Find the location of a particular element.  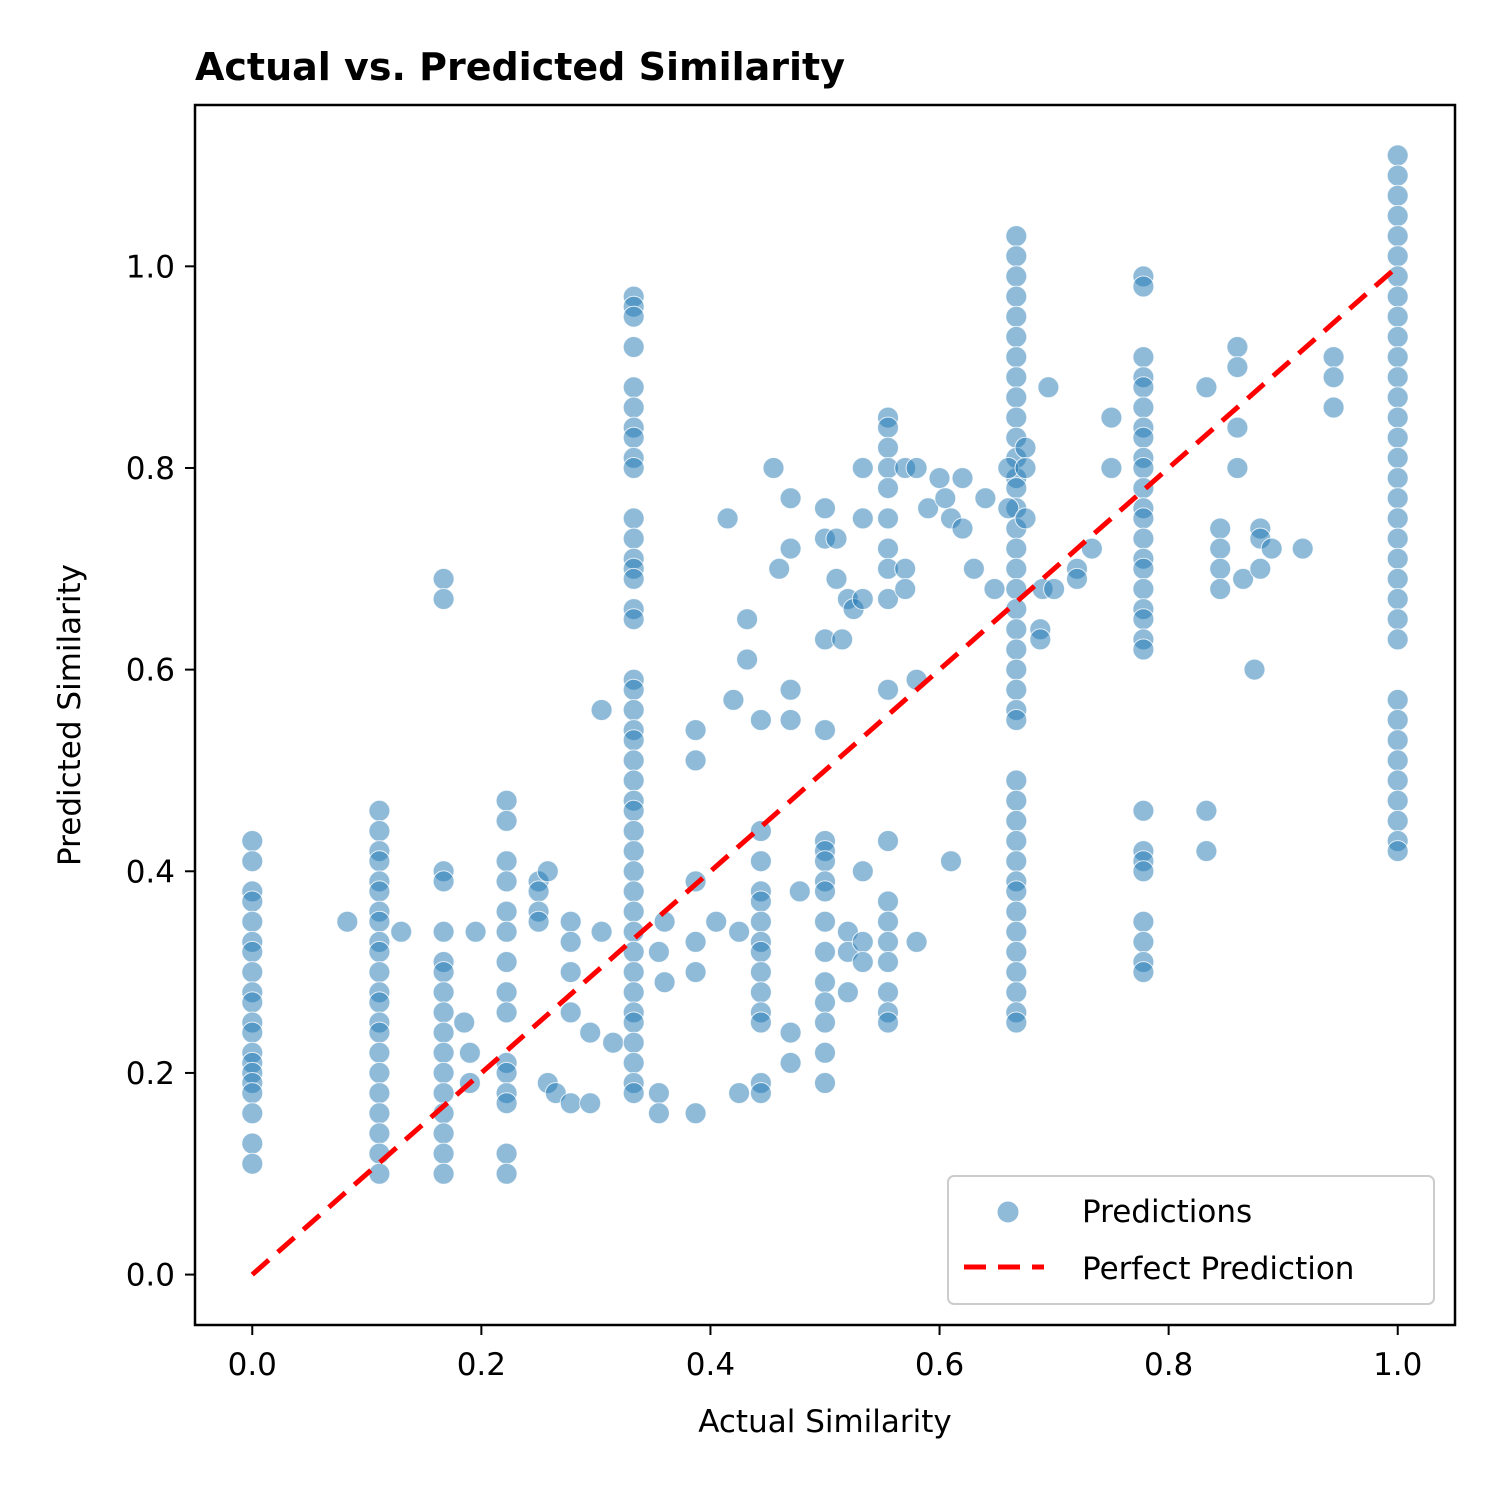

legend-marker-predictions is located at coordinates (1008, 1212).